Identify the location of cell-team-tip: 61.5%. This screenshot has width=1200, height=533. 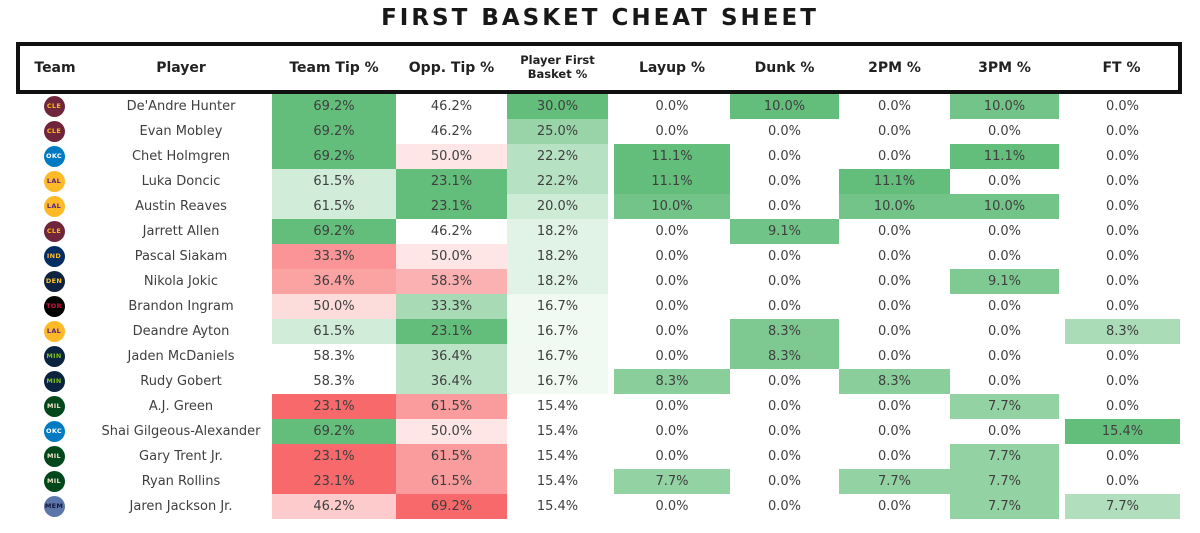
(334, 331).